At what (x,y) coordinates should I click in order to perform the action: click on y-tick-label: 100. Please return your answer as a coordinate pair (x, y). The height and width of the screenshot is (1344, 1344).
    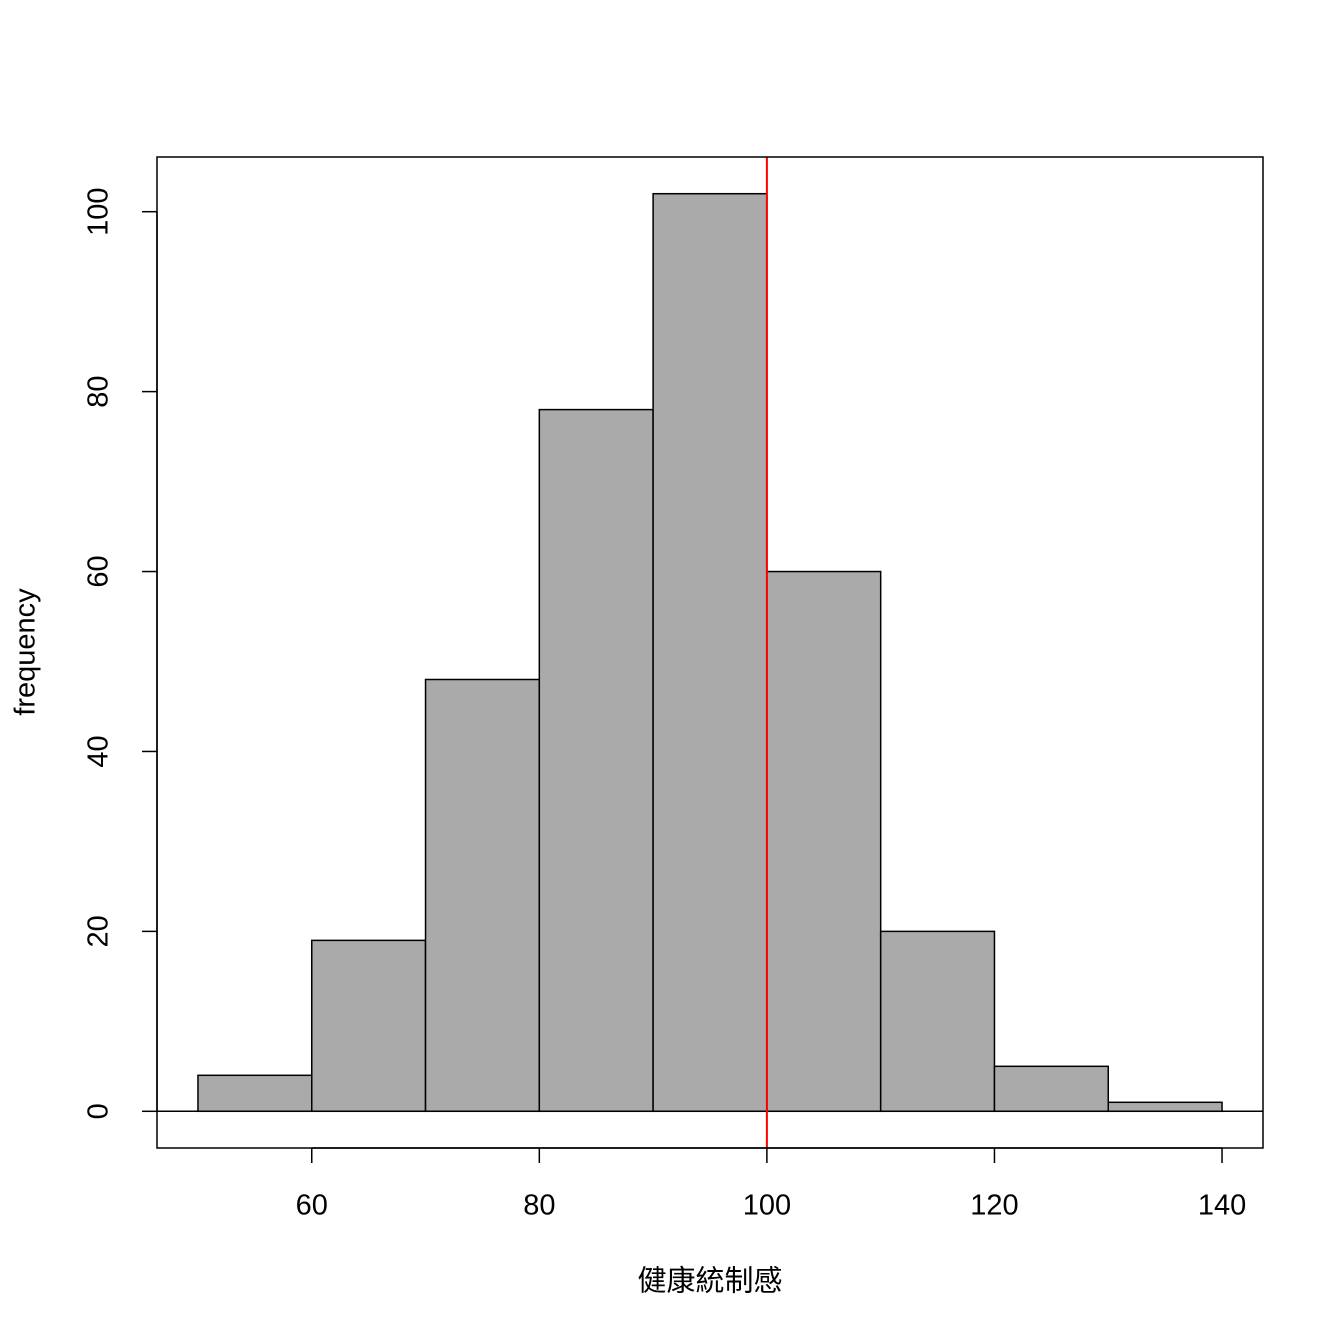
    Looking at the image, I should click on (99, 212).